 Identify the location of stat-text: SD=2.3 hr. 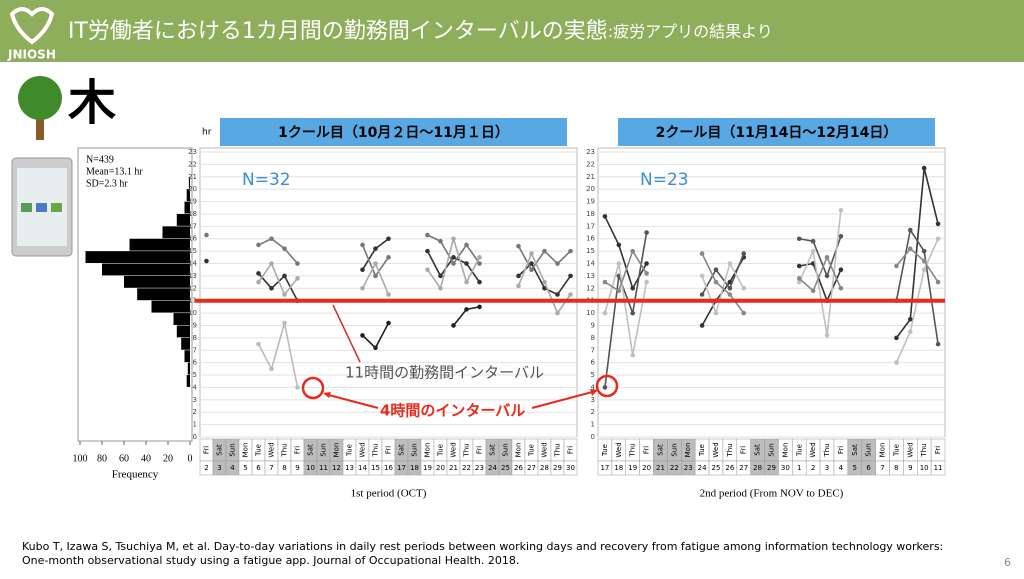
(107, 183).